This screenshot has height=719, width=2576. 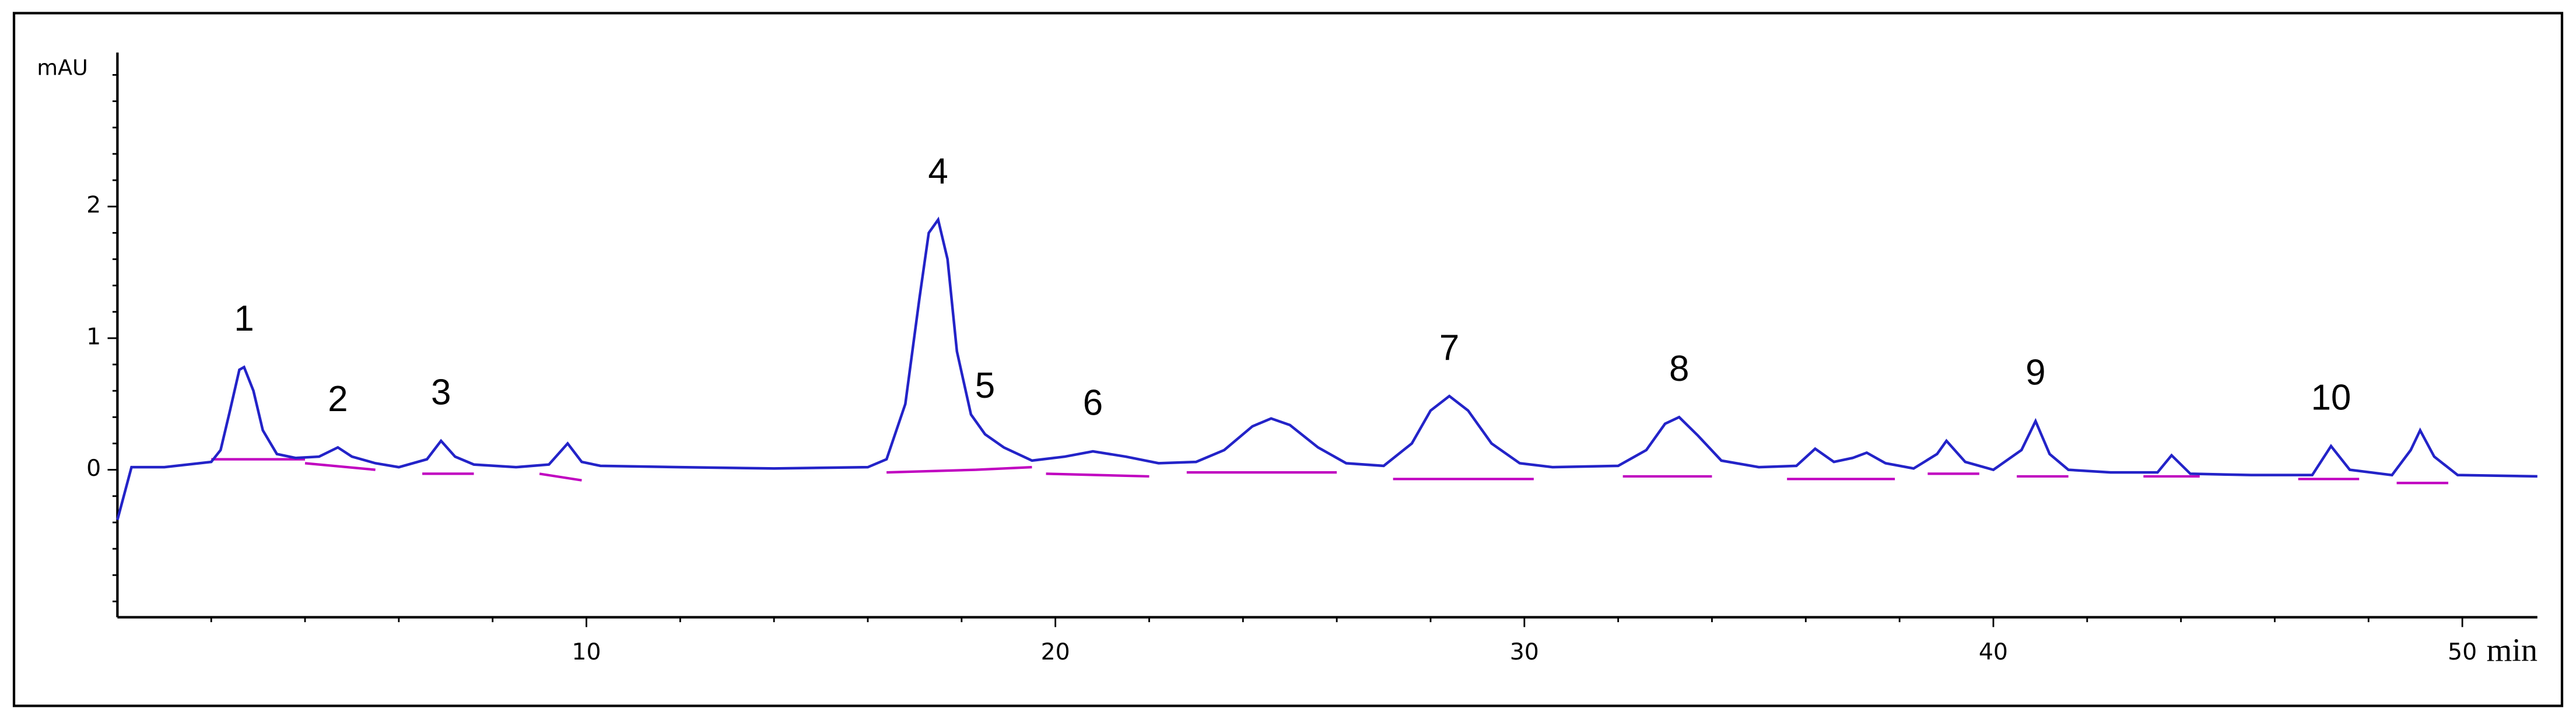 I want to click on x-tick-label: 10, so click(x=586, y=652).